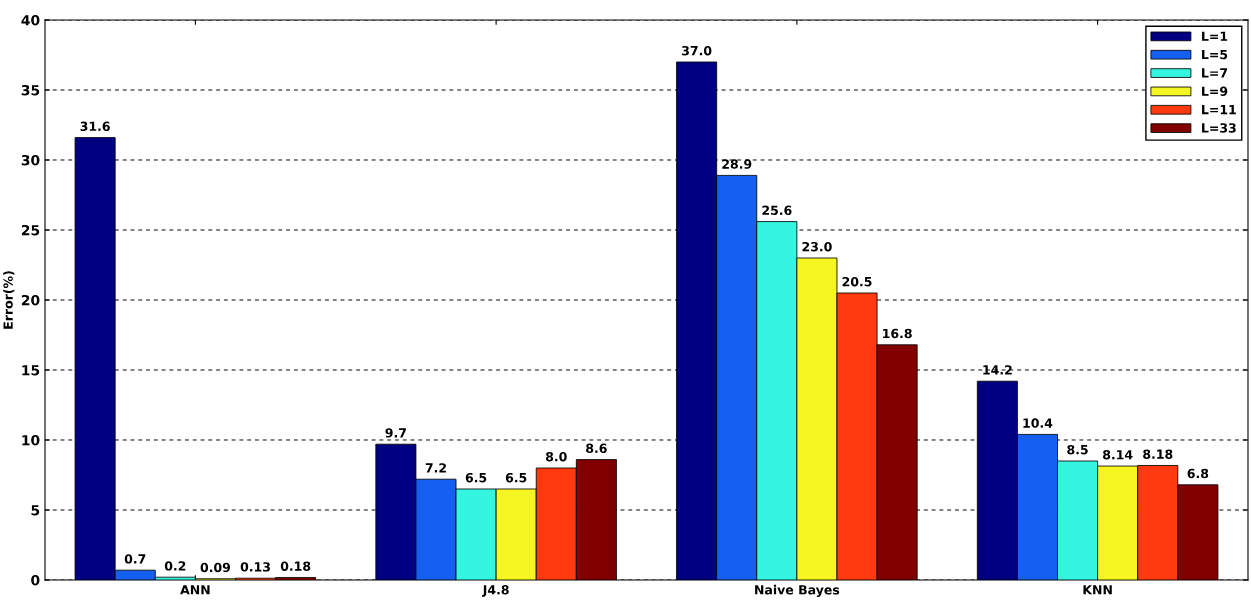 The image size is (1251, 607). I want to click on legend-label: L=1, so click(1215, 36).